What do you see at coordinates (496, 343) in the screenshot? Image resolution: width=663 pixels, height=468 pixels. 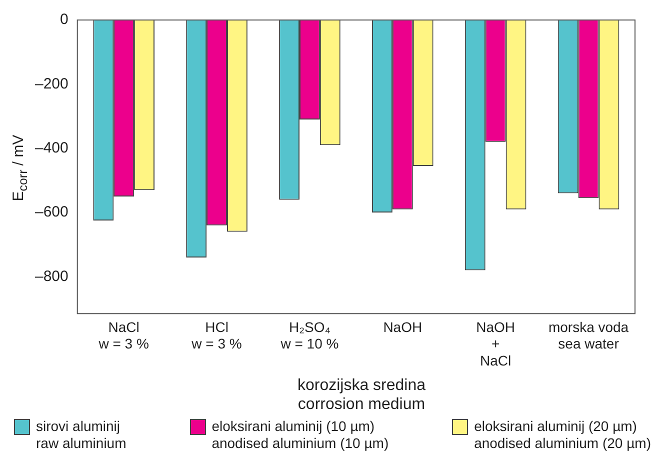 I see `x-tick-label: NaOH + NaCl` at bounding box center [496, 343].